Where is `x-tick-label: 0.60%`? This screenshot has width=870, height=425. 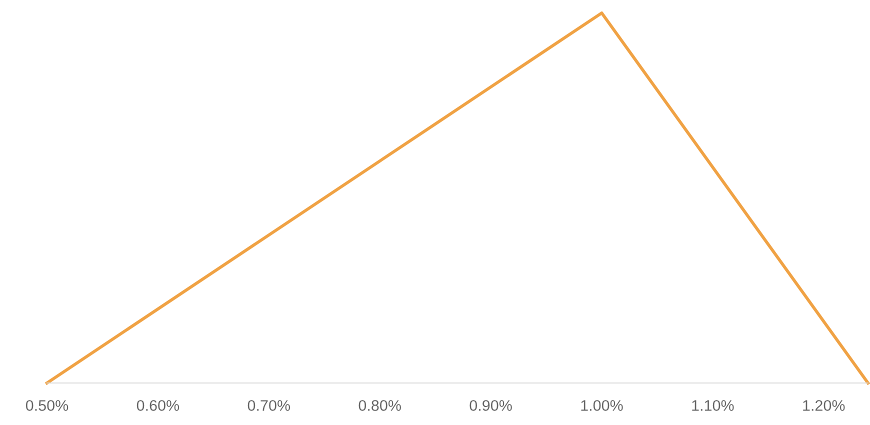 x-tick-label: 0.60% is located at coordinates (158, 405).